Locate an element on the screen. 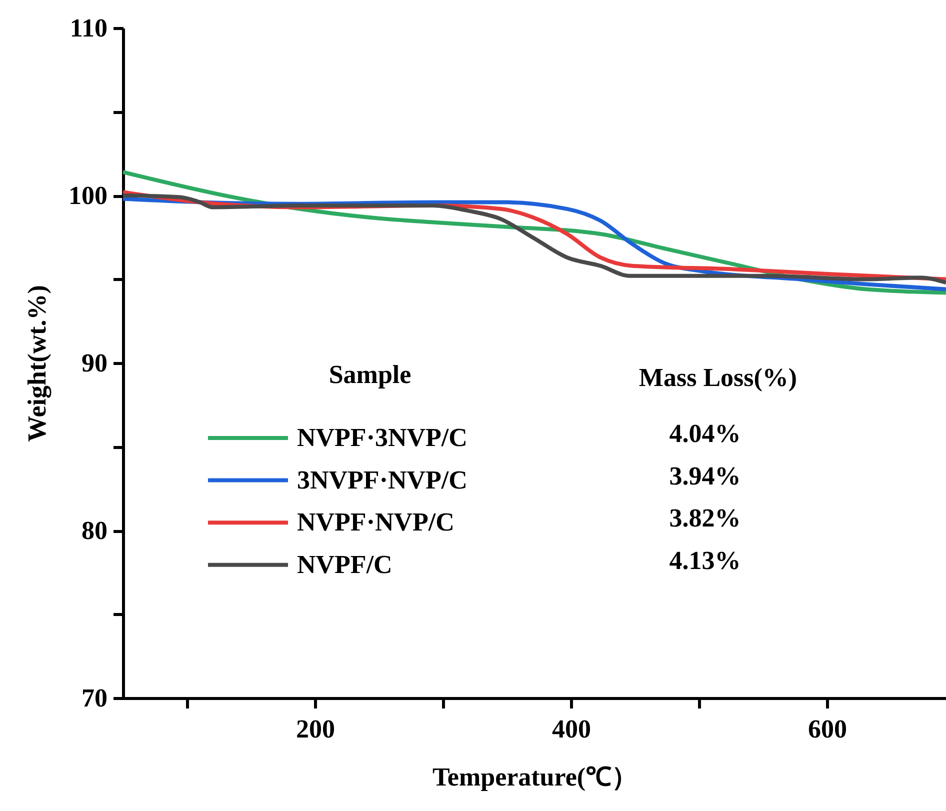  legend-label: NVPF·3NVP/C is located at coordinates (382, 437).